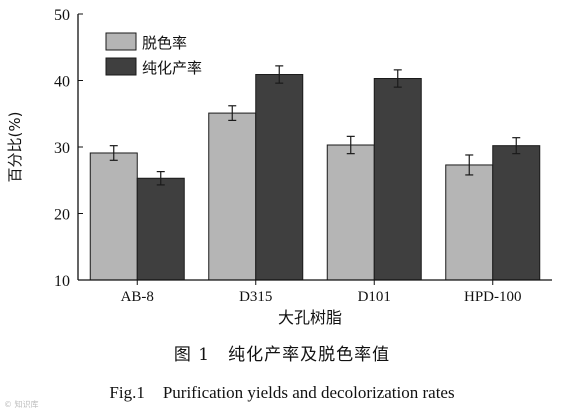 The image size is (564, 419). I want to click on legend-label: 脱色率, so click(164, 43).